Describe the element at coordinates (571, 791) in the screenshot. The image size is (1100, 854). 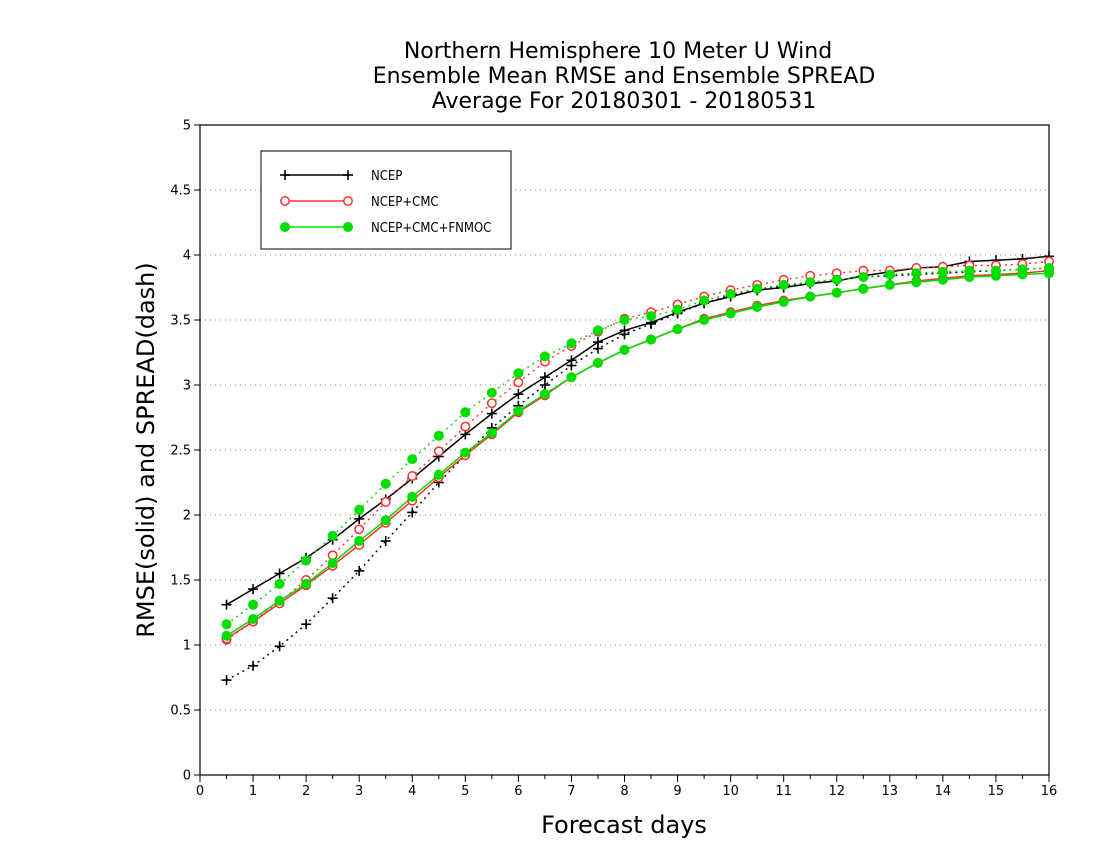
I see `x-tick-label: 7` at that location.